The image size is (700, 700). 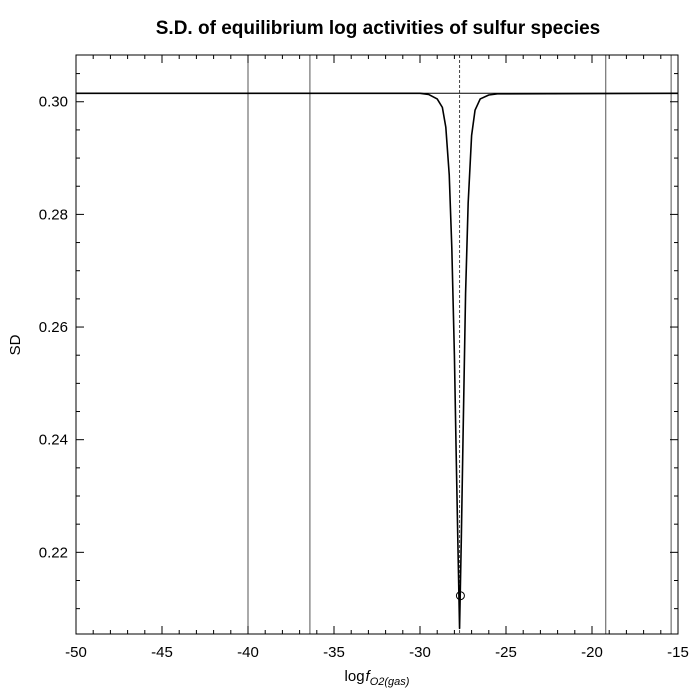 What do you see at coordinates (592, 652) in the screenshot?
I see `x-tick-label-6: -20` at bounding box center [592, 652].